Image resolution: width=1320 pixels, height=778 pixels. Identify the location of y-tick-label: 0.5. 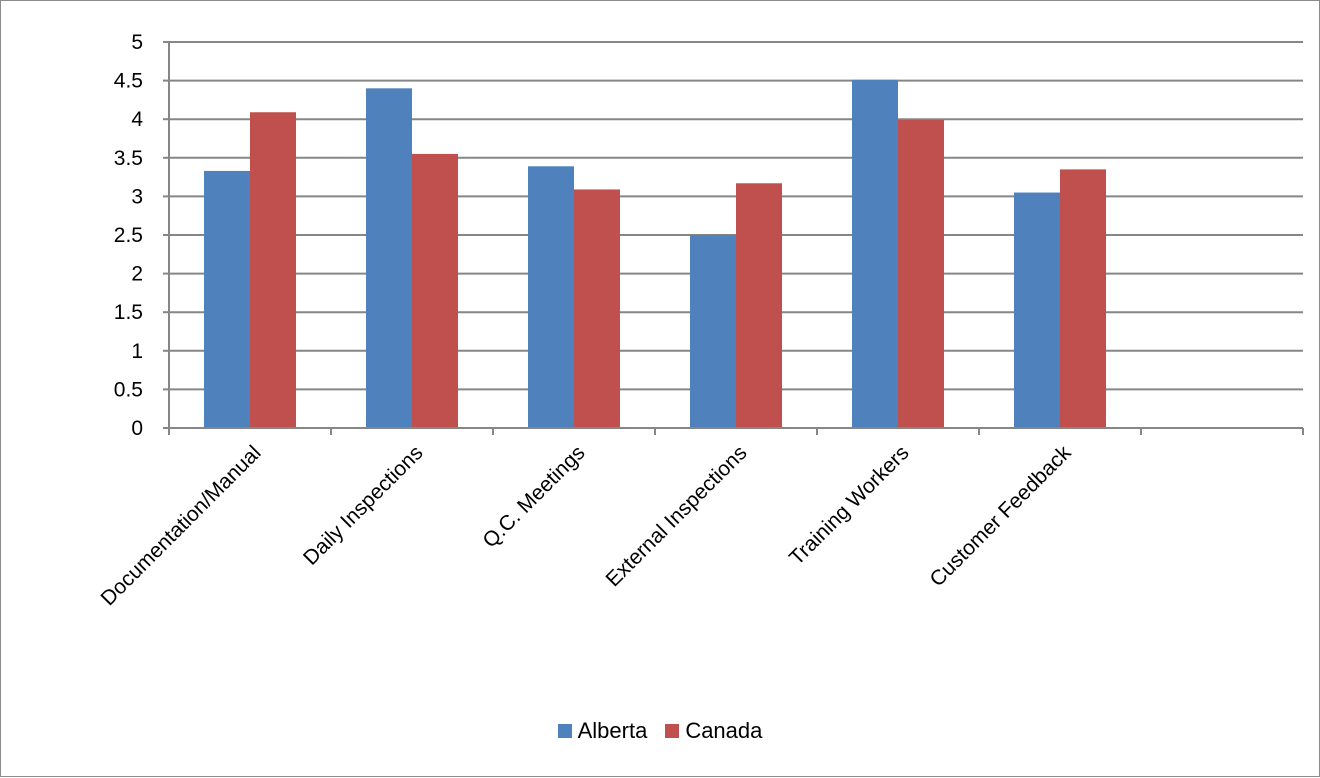
(128, 389).